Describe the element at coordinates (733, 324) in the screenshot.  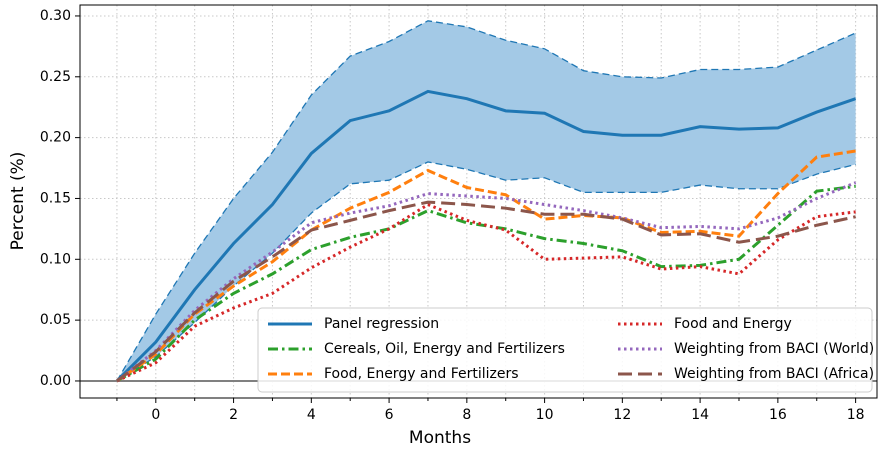
I see `legend-label: Food and Energy` at that location.